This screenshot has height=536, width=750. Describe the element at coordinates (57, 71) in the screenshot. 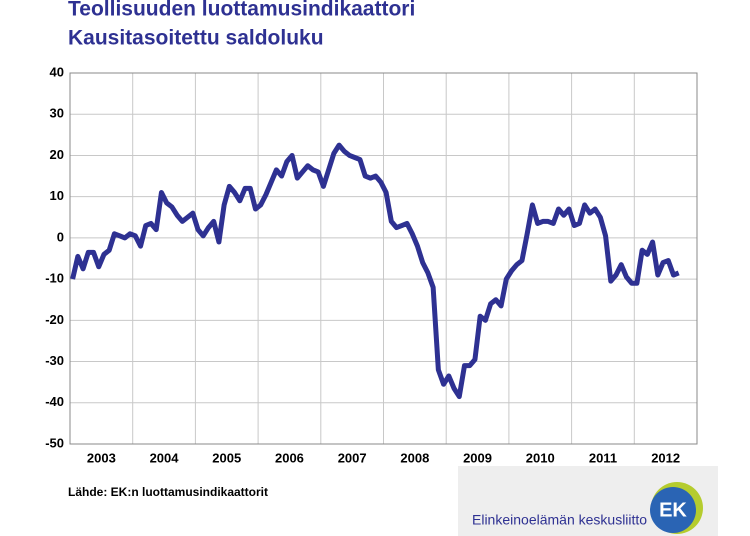

I see `y-tick-label: 40` at that location.